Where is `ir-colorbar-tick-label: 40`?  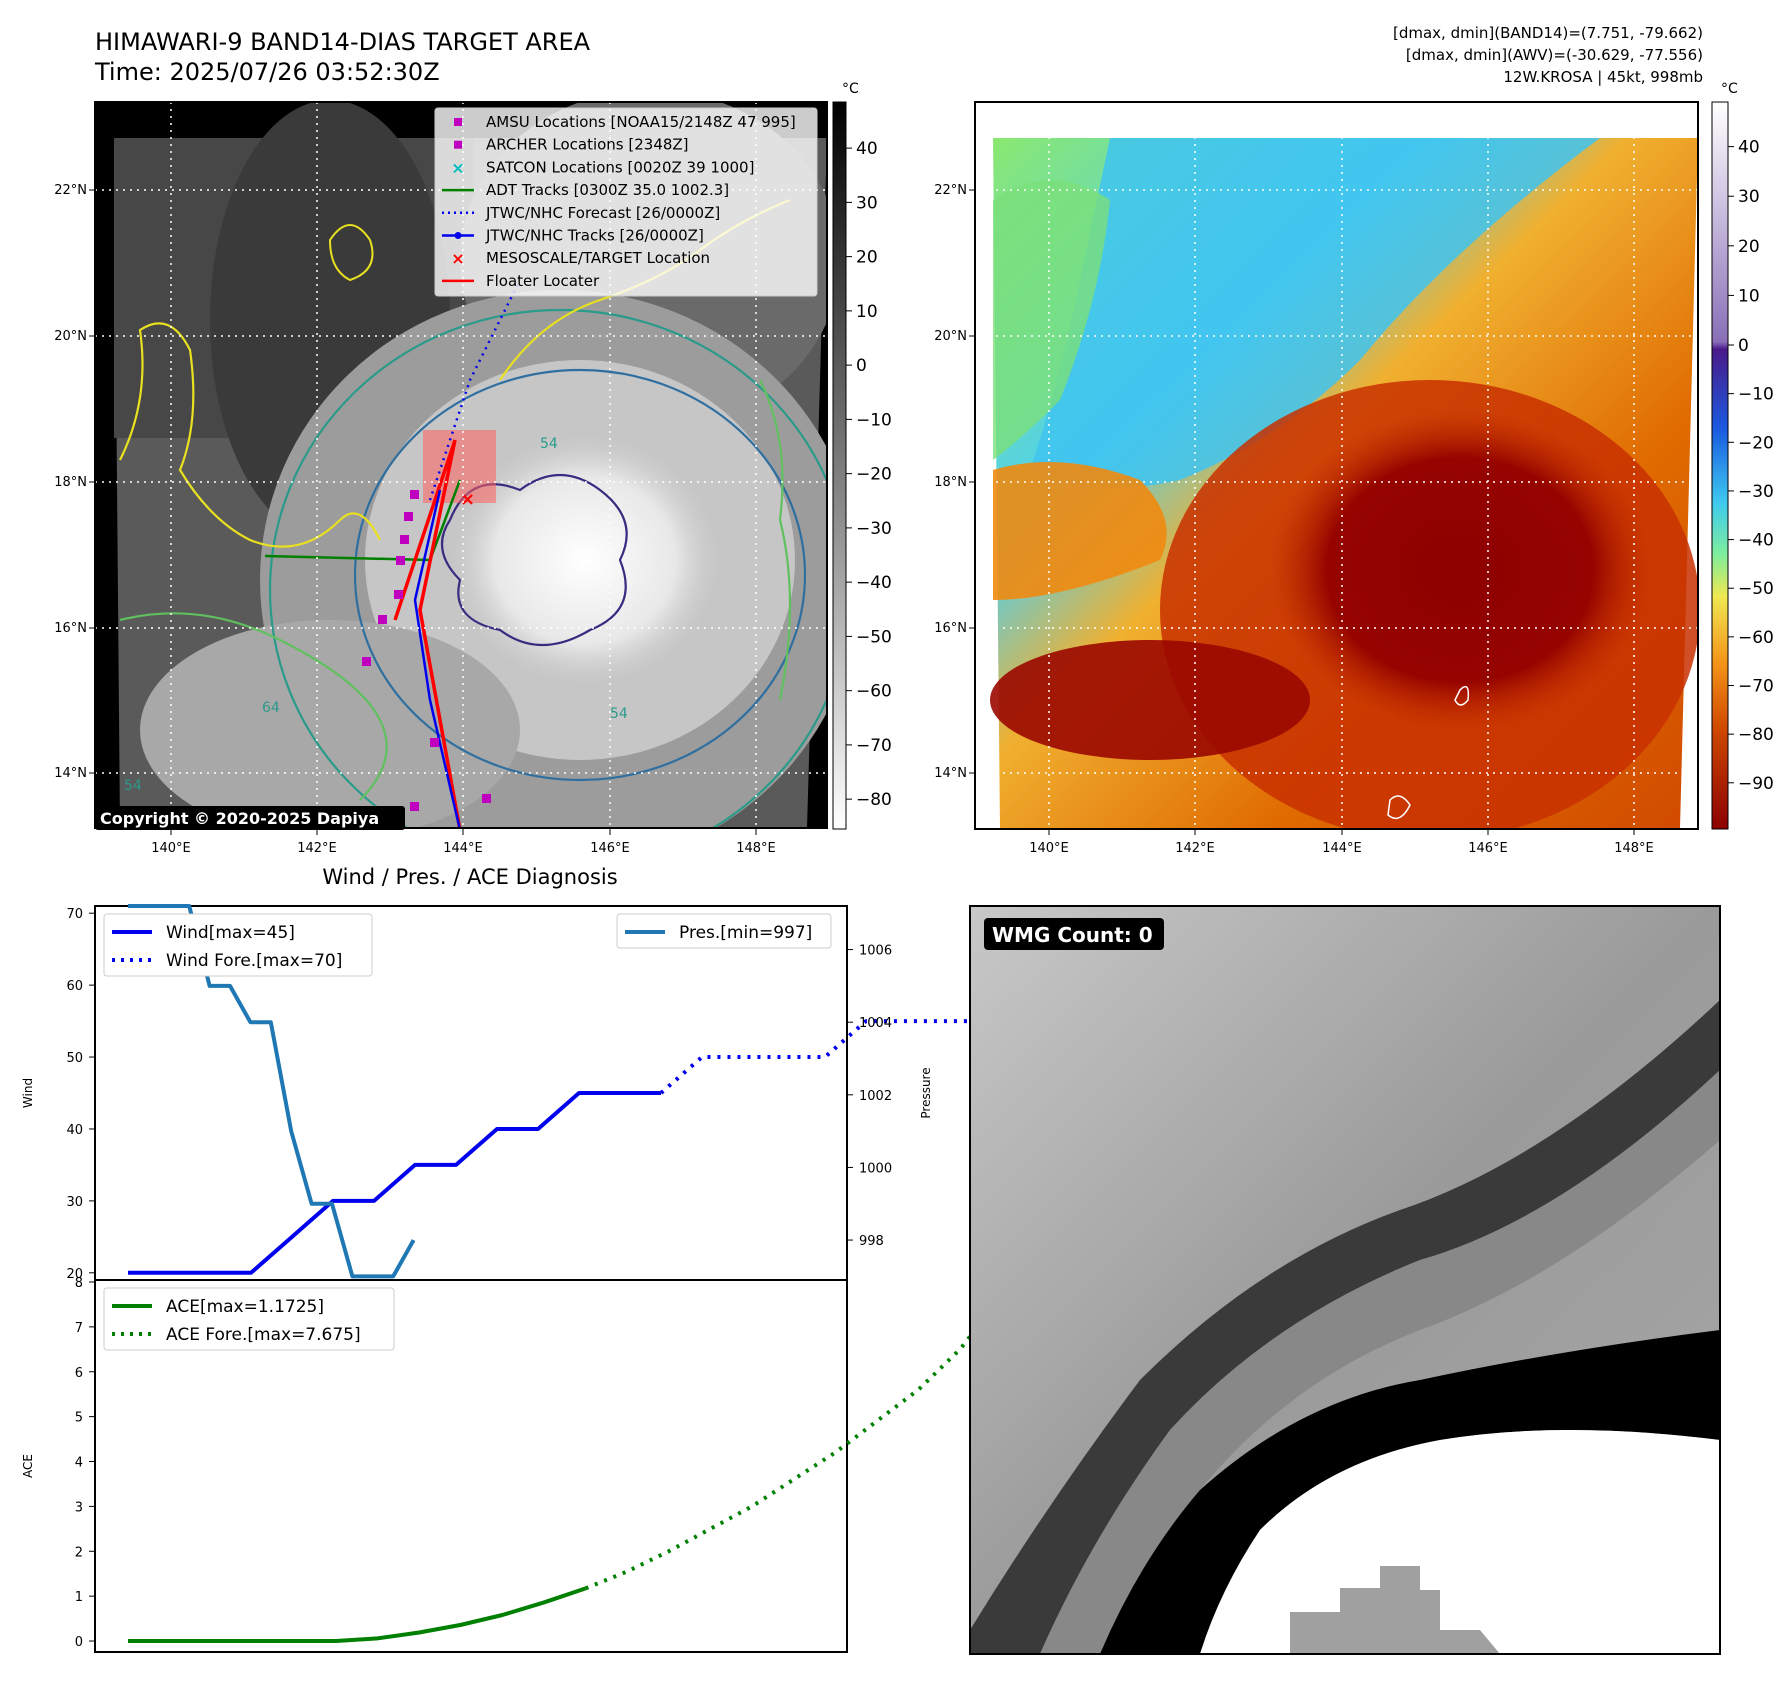
ir-colorbar-tick-label: 40 is located at coordinates (867, 149).